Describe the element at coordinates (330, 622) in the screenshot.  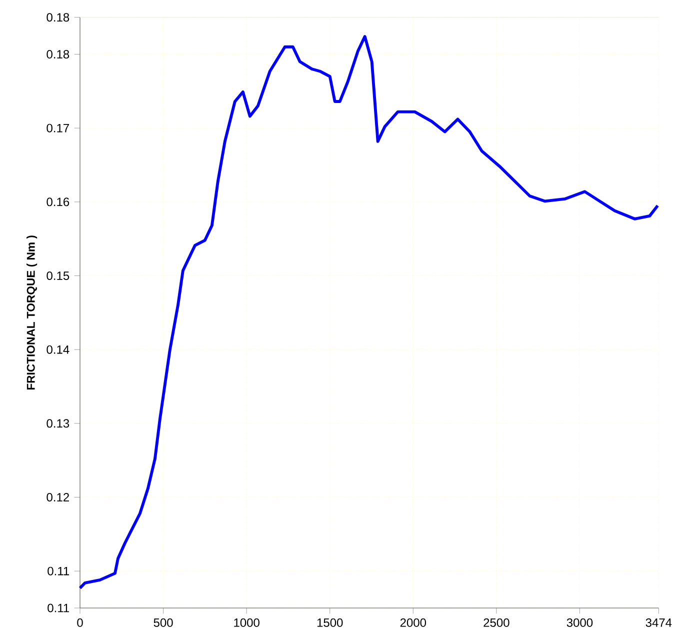
I see `x-tick-label: 1500` at that location.